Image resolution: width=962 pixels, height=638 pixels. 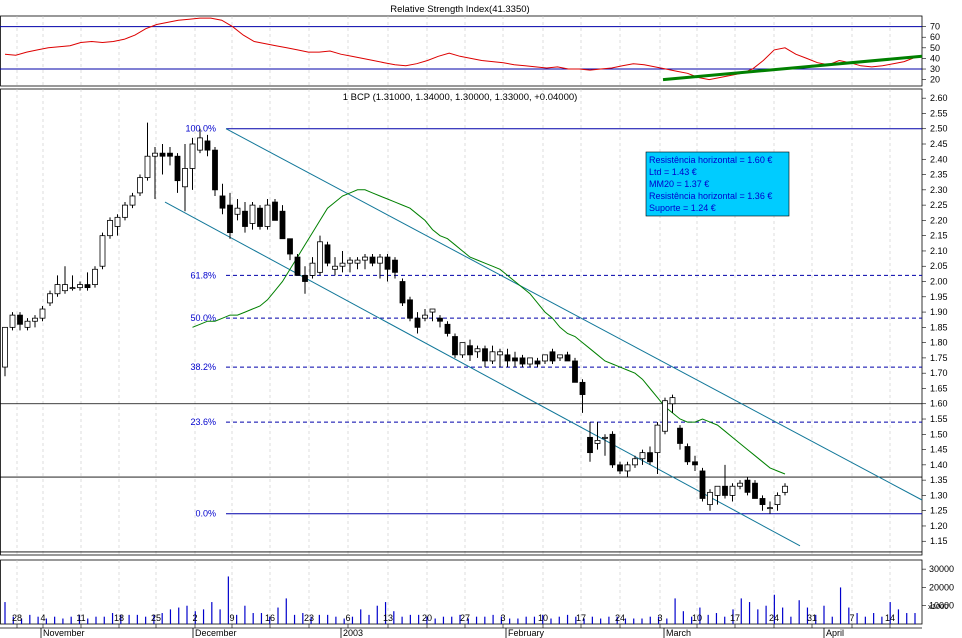 What do you see at coordinates (347, 618) in the screenshot?
I see `x-tick-label: 6` at bounding box center [347, 618].